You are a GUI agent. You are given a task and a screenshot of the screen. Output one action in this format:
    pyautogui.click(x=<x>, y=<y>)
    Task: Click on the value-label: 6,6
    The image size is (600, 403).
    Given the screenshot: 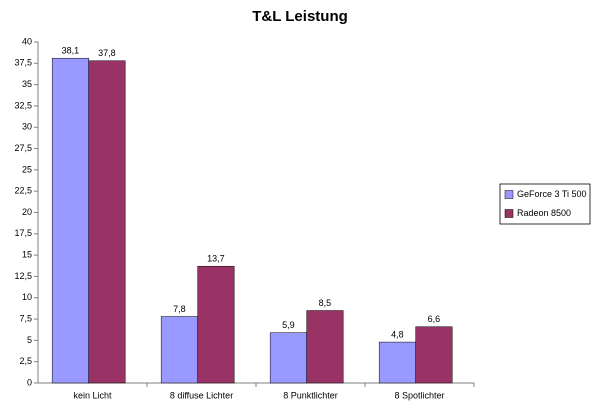 What is the action you would take?
    pyautogui.click(x=434, y=319)
    